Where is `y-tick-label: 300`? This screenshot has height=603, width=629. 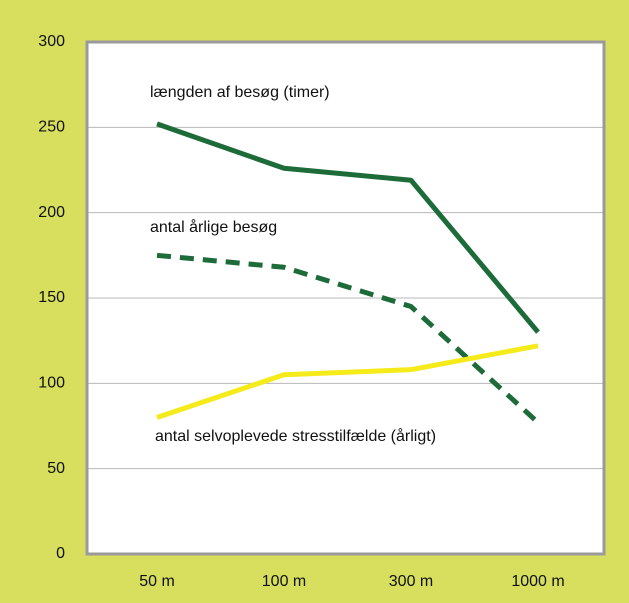
y-tick-label: 300 is located at coordinates (51, 41).